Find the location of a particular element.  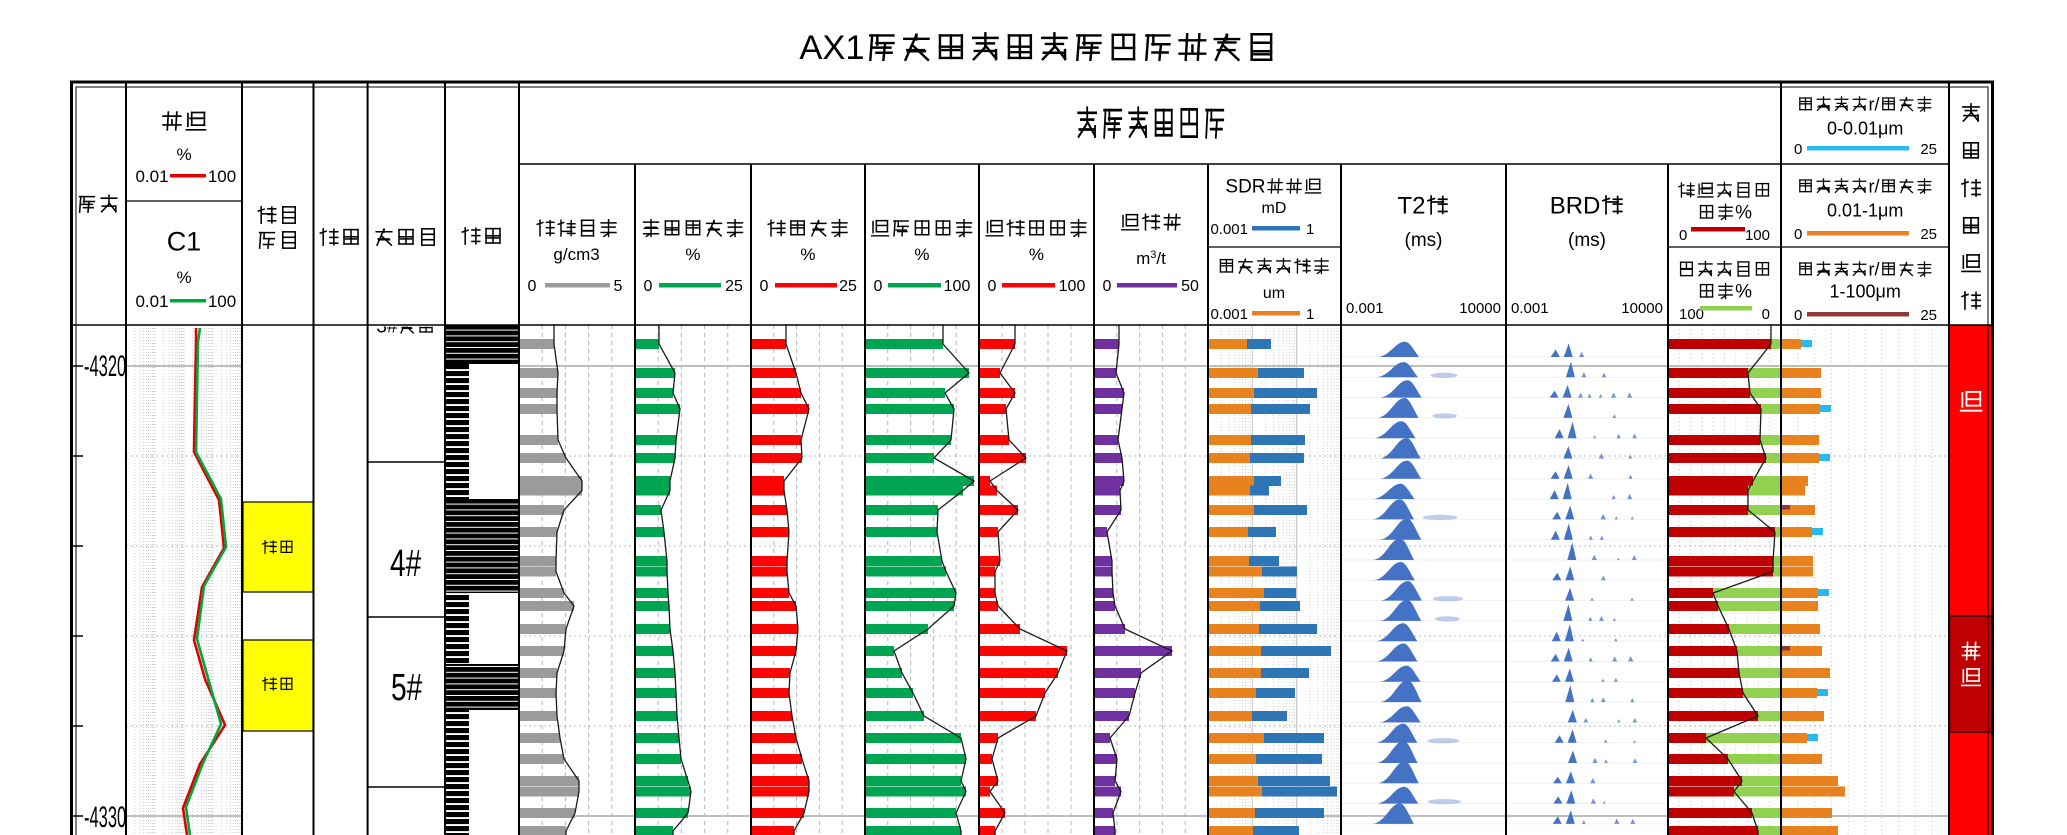

svg-text: AX1 is located at coordinates (831, 48).